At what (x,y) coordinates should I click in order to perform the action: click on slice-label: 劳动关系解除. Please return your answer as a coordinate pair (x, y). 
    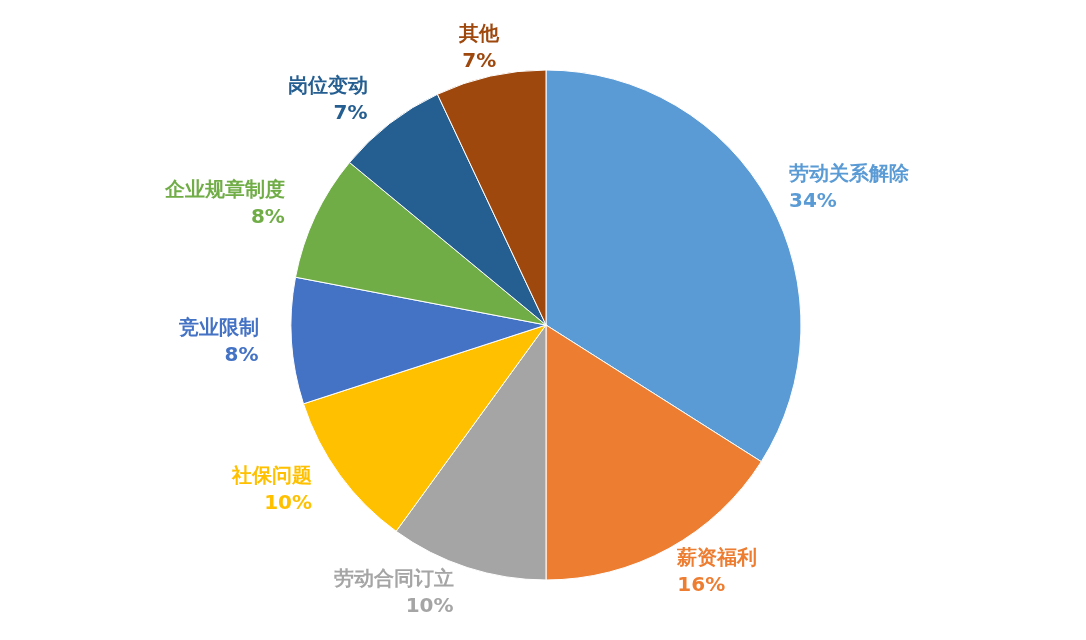
    Looking at the image, I should click on (849, 172).